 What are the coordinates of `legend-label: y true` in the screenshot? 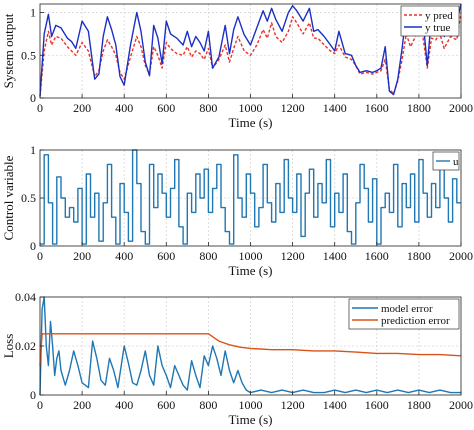 It's located at (437, 28).